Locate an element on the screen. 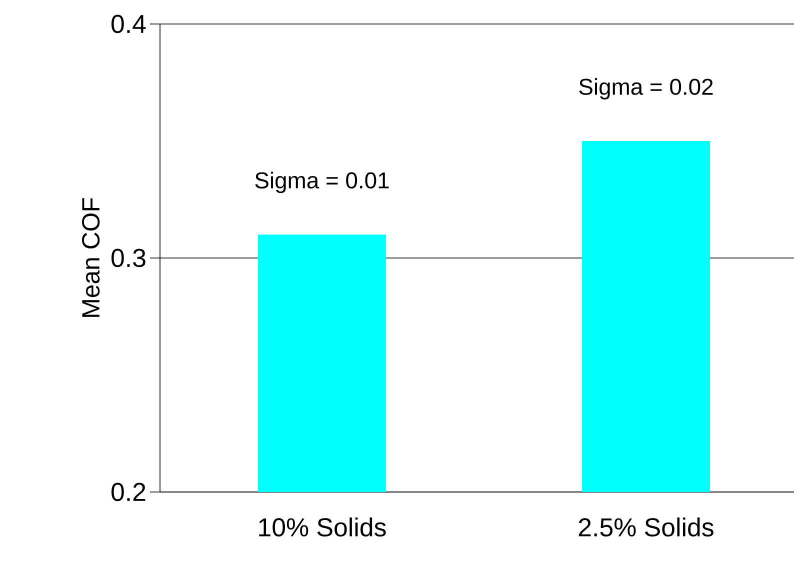 Image resolution: width=794 pixels, height=569 pixels. y-tick-label: 0.4 is located at coordinates (128, 24).